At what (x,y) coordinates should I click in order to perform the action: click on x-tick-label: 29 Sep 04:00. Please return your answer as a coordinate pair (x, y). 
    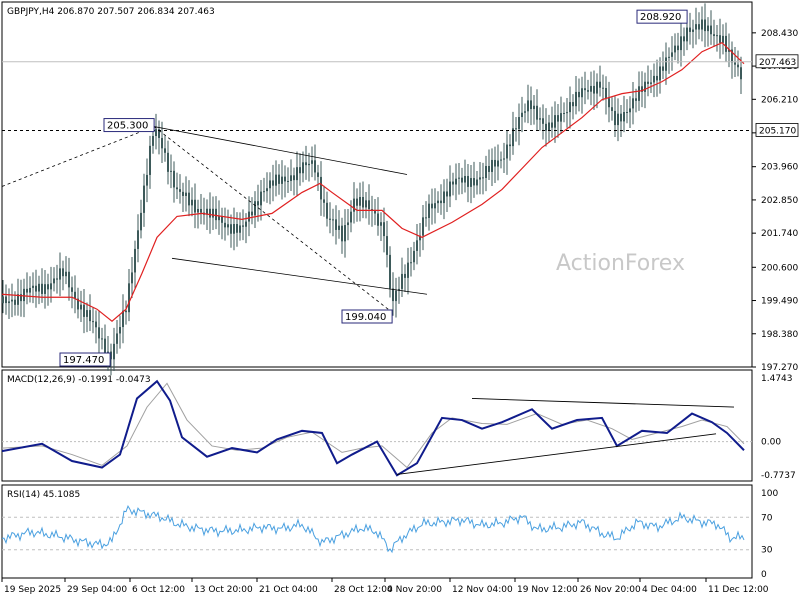
    Looking at the image, I should click on (97, 590).